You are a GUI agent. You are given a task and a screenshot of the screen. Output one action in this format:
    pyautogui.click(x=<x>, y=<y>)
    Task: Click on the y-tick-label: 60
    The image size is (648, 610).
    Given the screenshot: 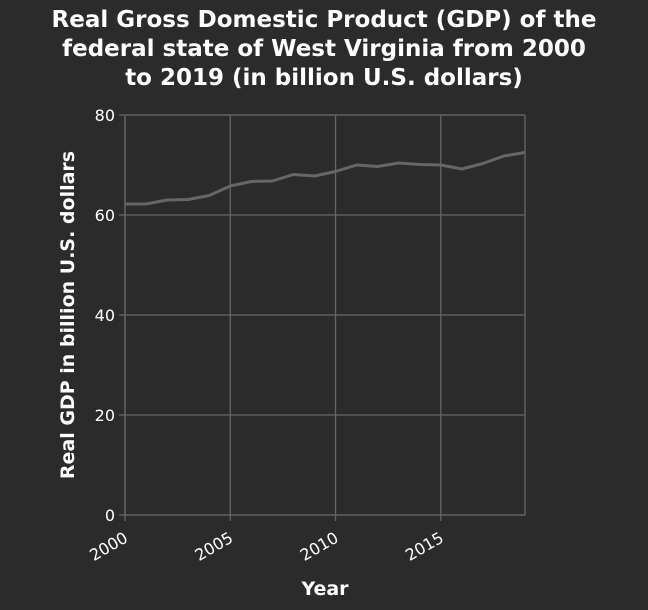 What is the action you would take?
    pyautogui.click(x=105, y=215)
    